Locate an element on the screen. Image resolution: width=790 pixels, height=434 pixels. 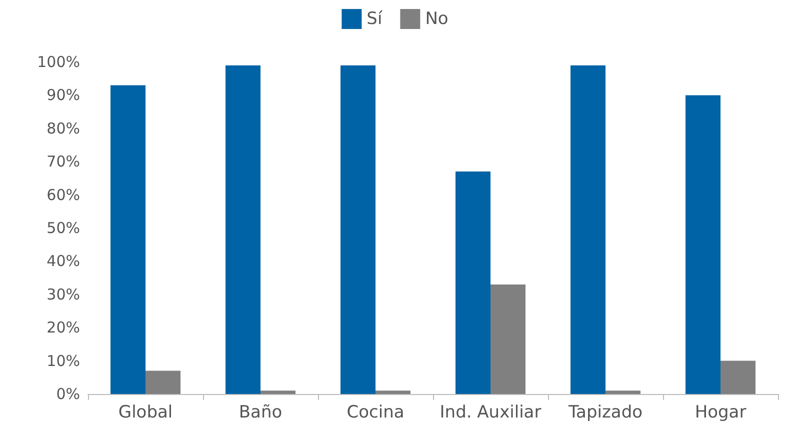
legend-label: Sí is located at coordinates (375, 19).